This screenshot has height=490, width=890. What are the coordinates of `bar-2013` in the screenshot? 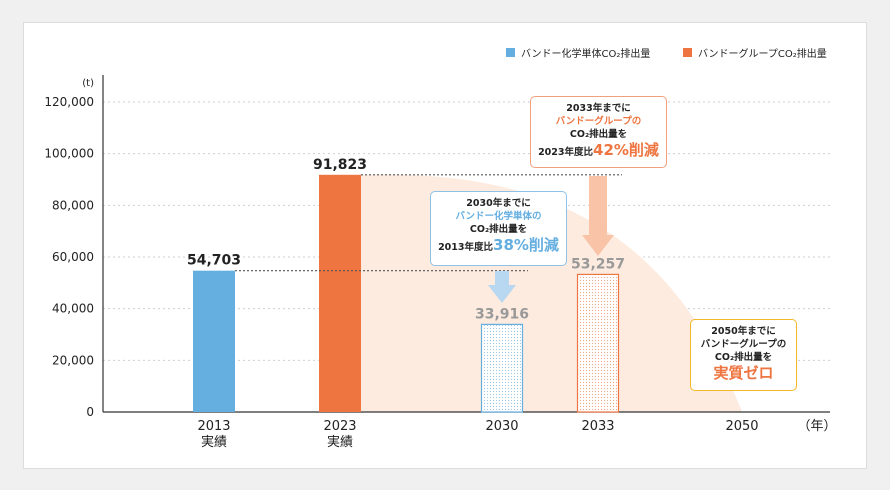 It's located at (214, 341).